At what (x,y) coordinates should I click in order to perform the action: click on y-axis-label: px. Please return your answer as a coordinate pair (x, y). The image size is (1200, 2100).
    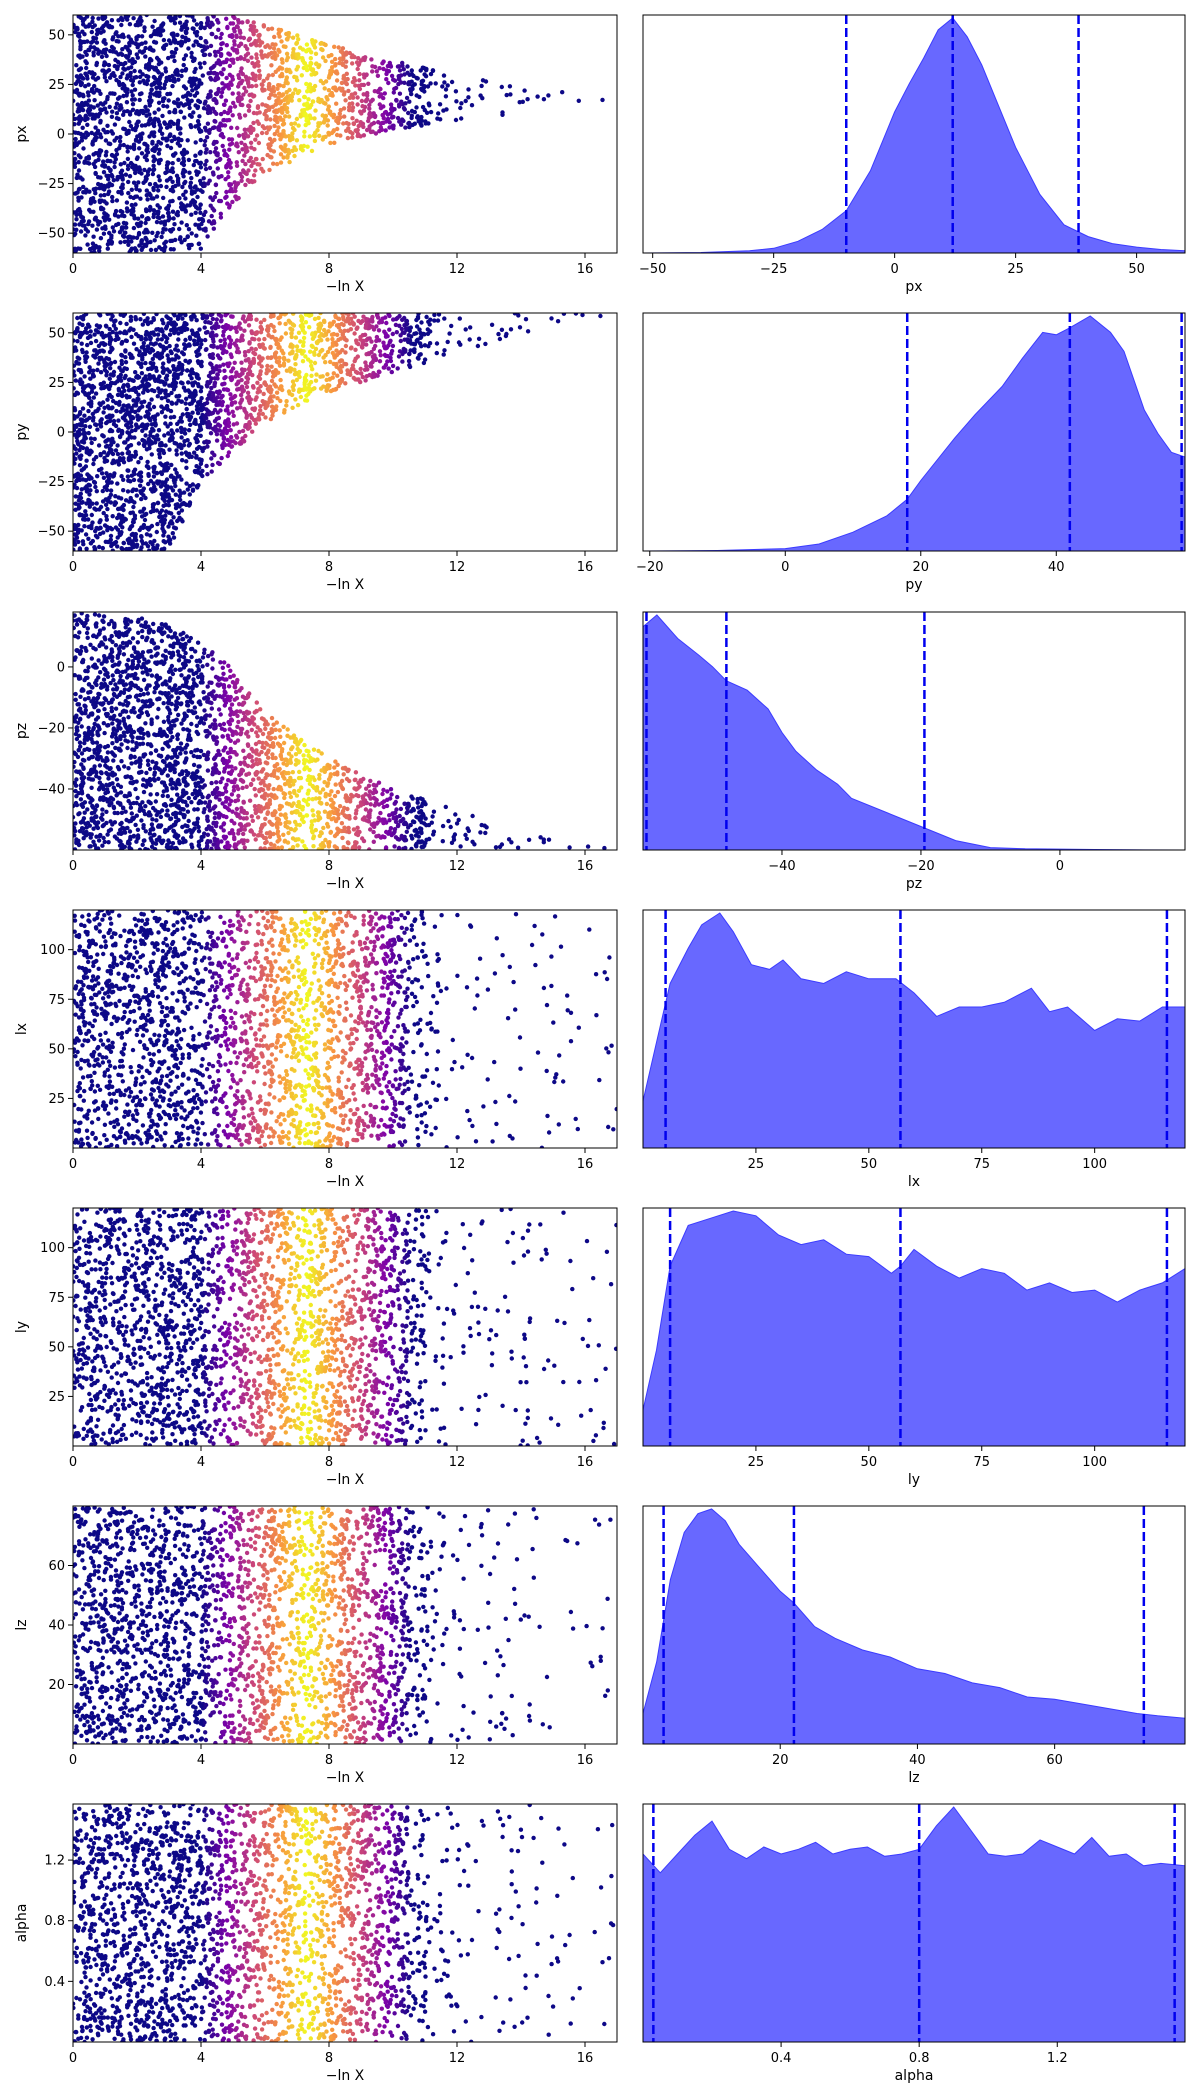
    Looking at the image, I should click on (22, 133).